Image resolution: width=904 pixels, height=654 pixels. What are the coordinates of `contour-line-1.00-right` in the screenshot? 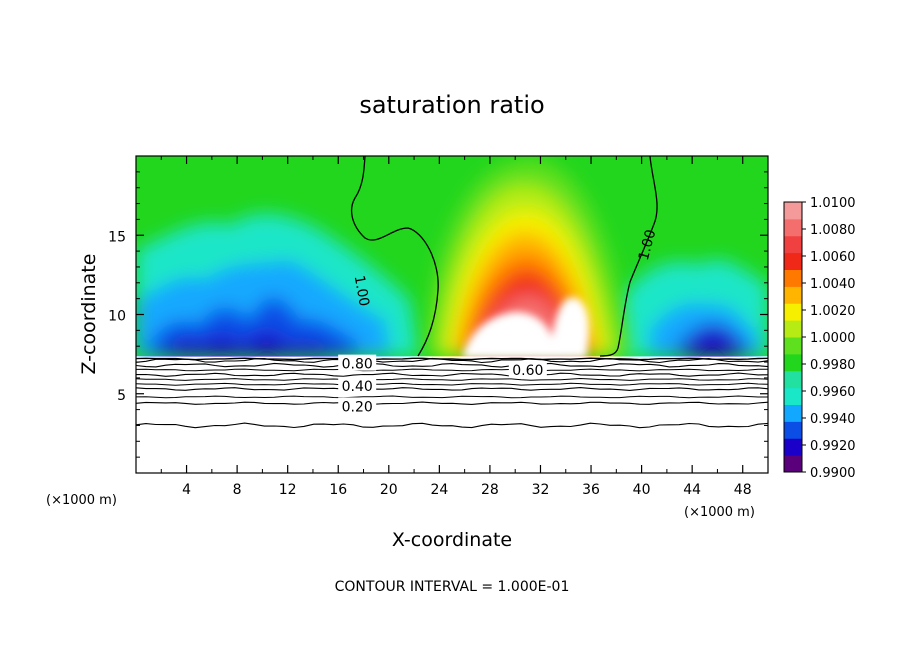 It's located at (628, 256).